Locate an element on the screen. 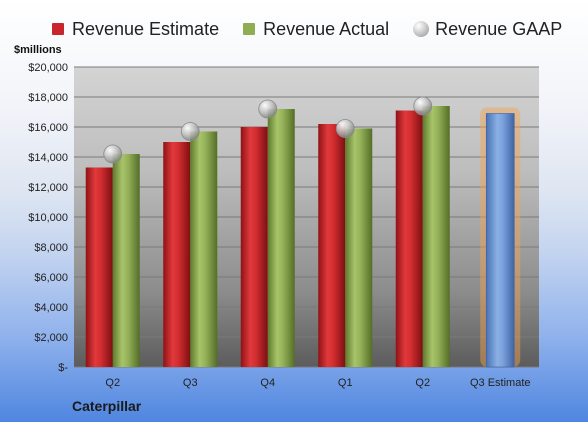  y-tick-label: $- is located at coordinates (63, 368).